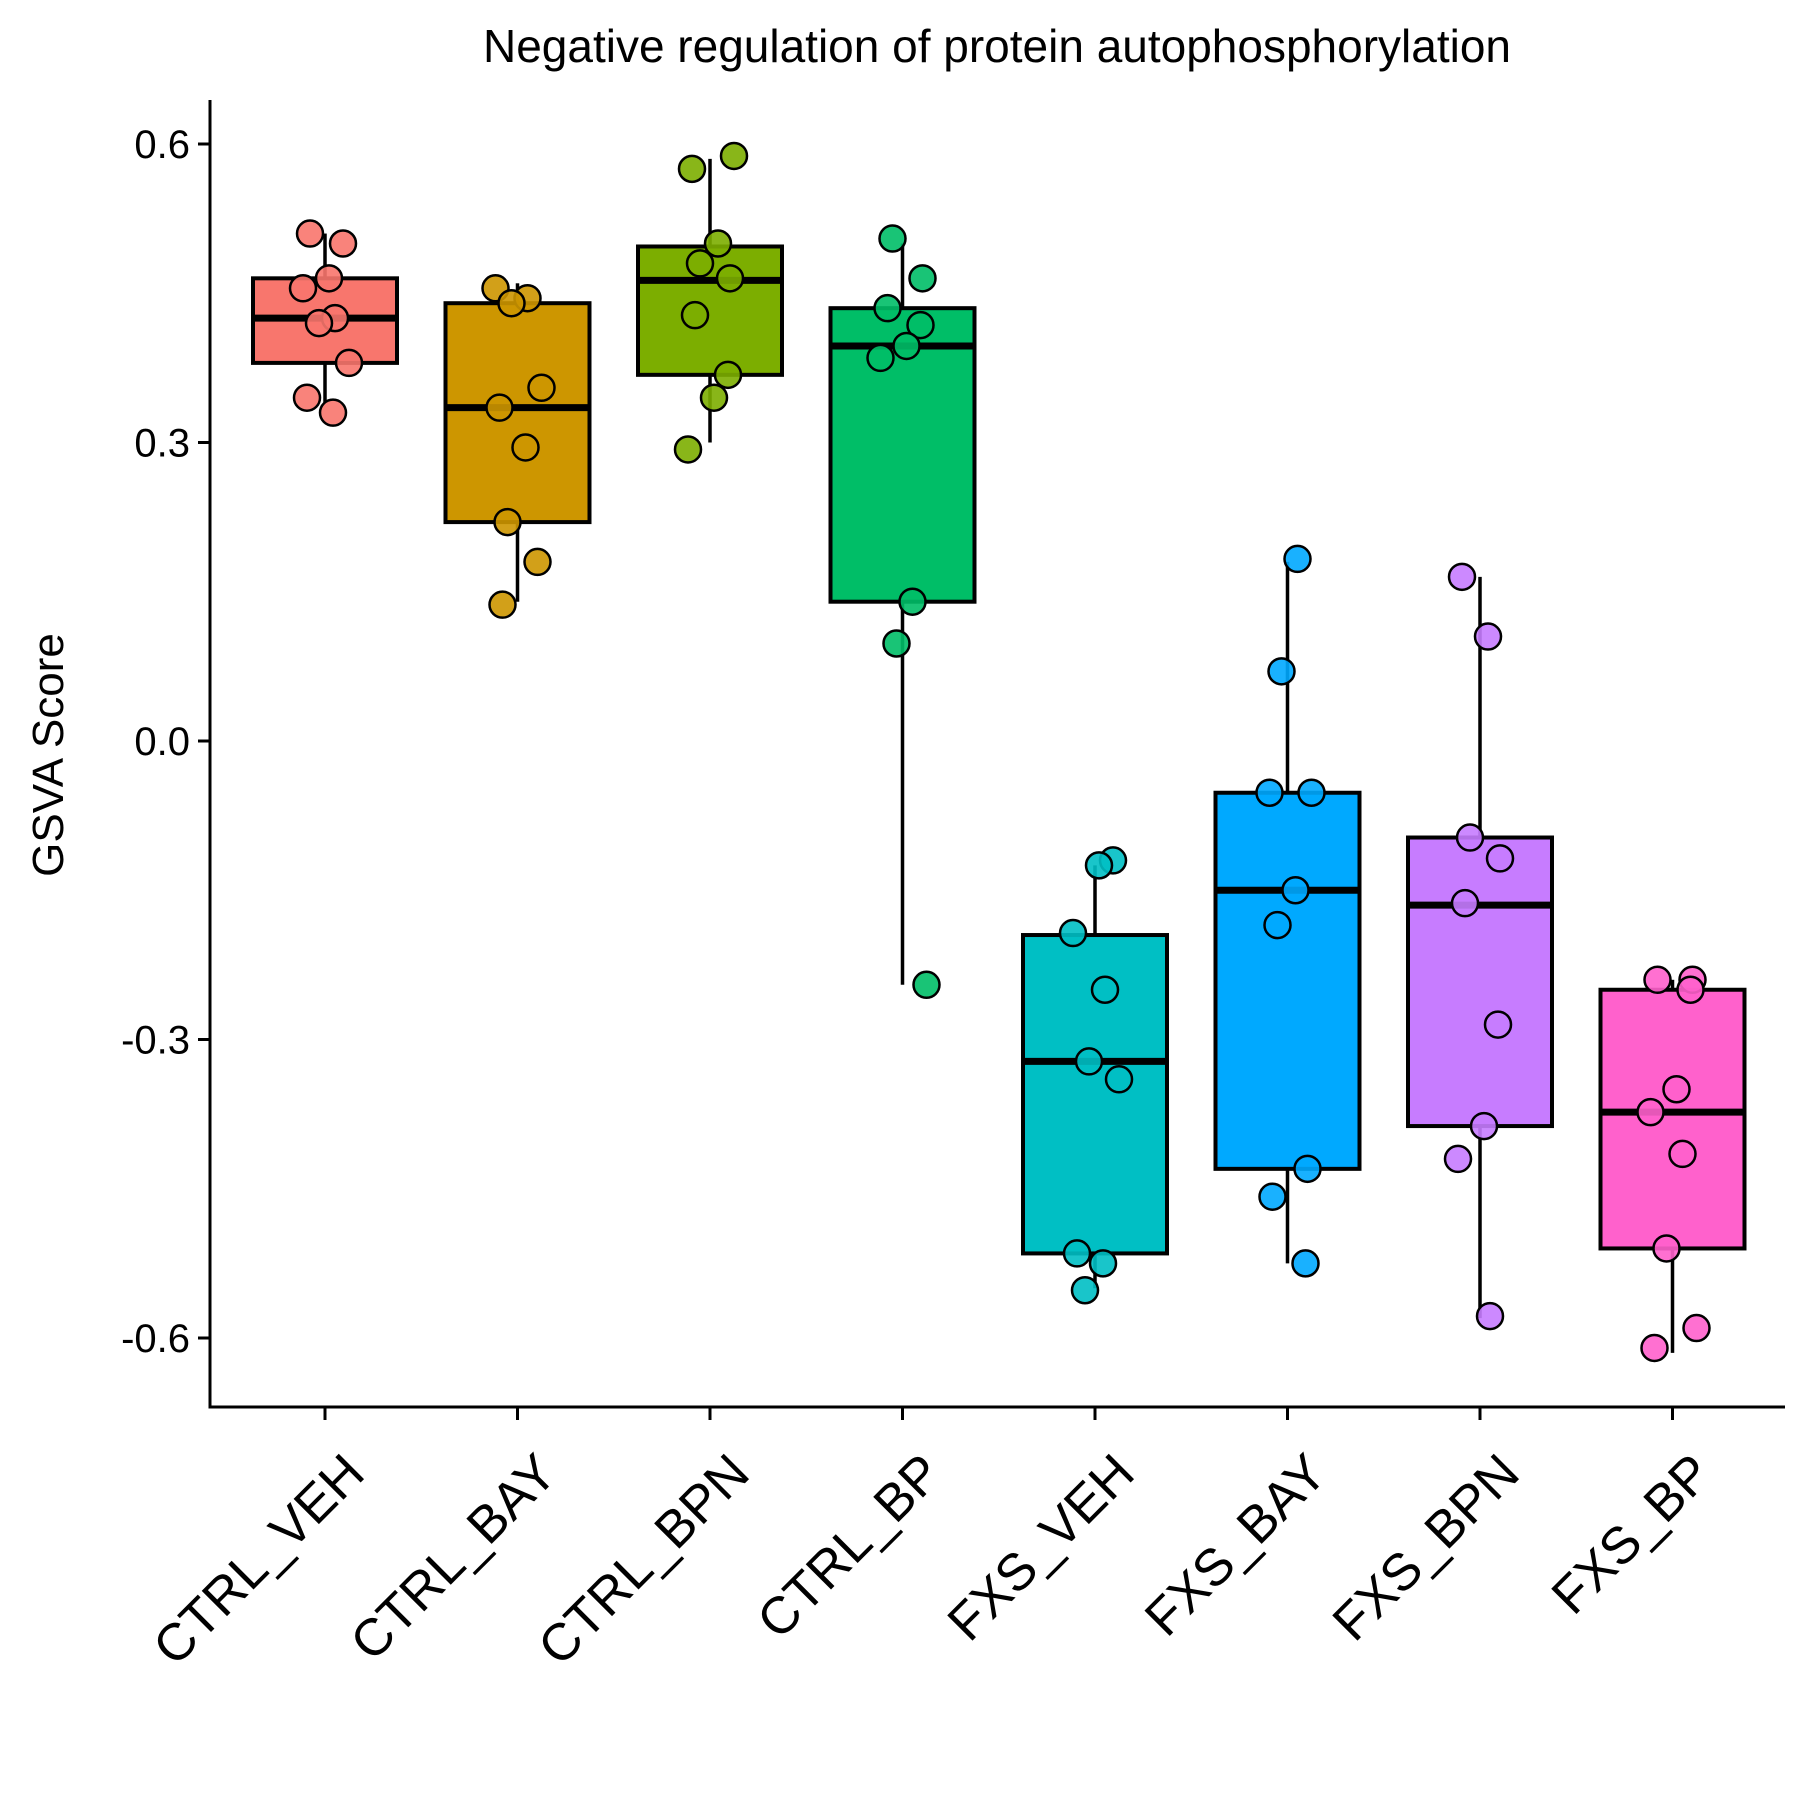  I want to click on y-tick-label: 0.3, so click(162, 444).